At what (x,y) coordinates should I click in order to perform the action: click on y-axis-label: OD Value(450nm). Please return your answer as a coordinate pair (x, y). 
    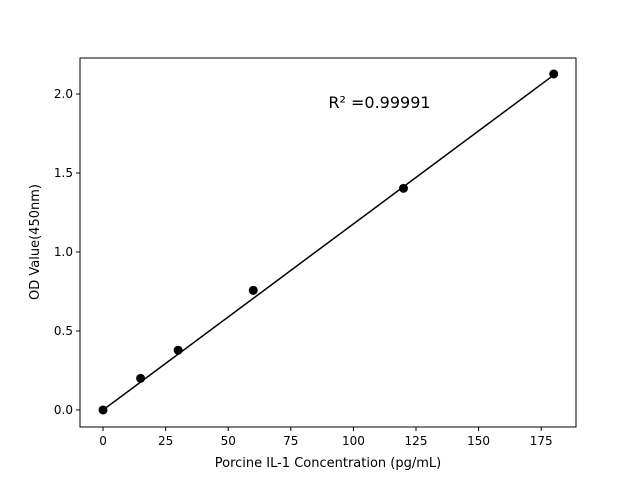
    Looking at the image, I should click on (35, 242).